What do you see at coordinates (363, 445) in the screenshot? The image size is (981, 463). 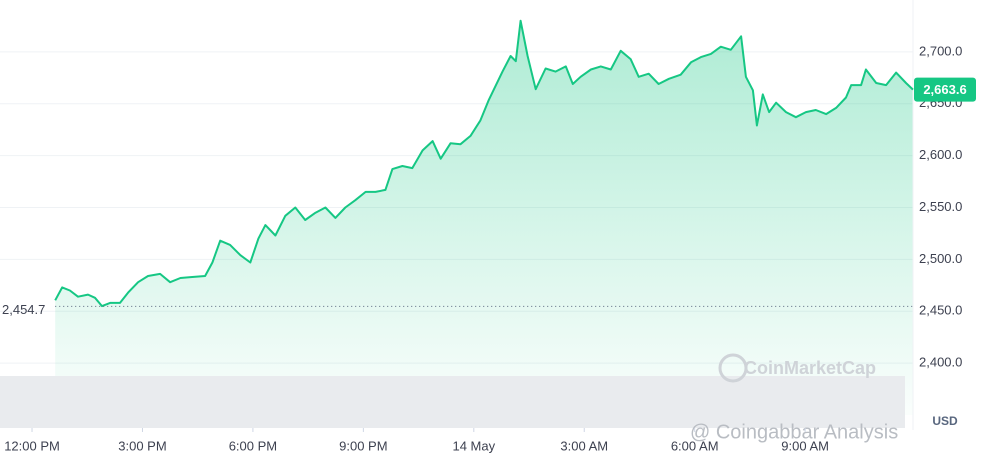 I see `x-tick-label: 9:00 PM` at bounding box center [363, 445].